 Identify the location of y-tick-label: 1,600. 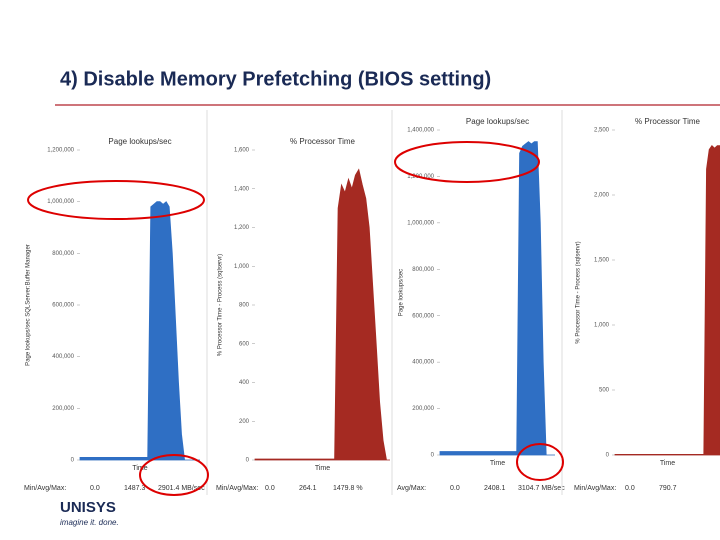
(242, 151).